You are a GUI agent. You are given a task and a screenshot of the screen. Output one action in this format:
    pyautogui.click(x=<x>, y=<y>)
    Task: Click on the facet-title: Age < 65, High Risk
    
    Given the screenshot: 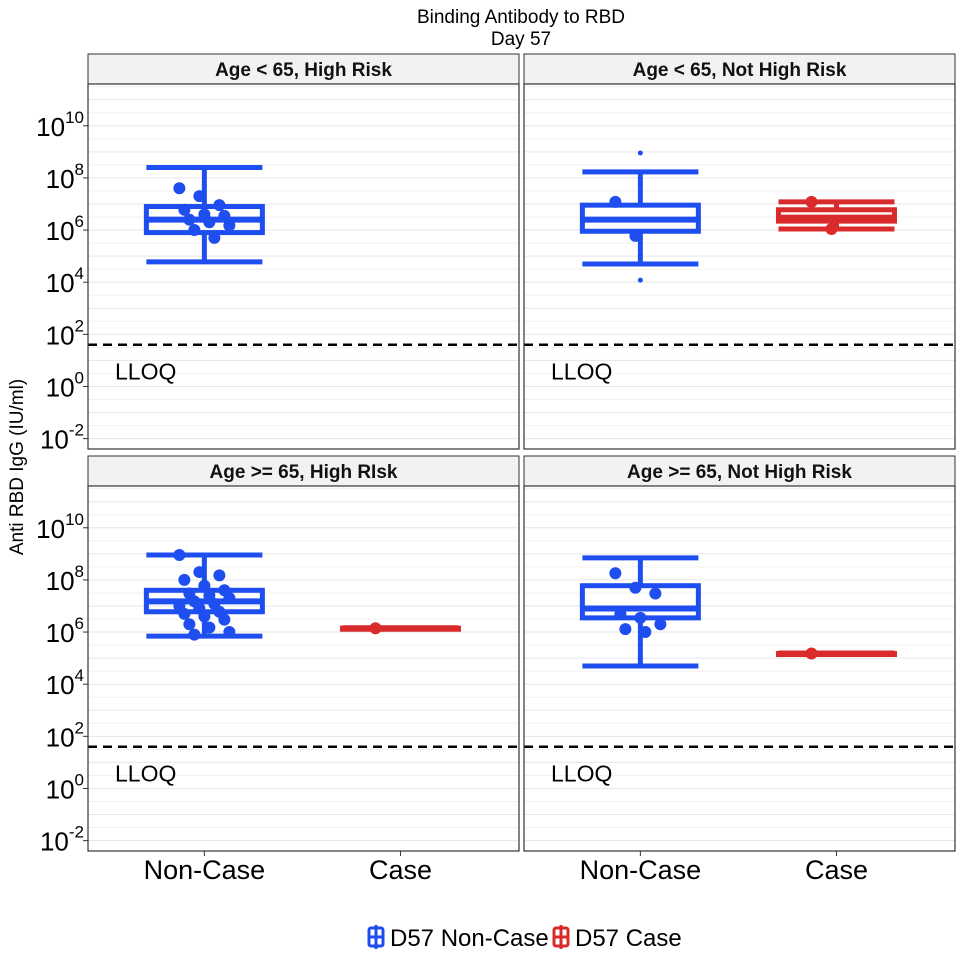 What is the action you would take?
    pyautogui.click(x=303, y=70)
    